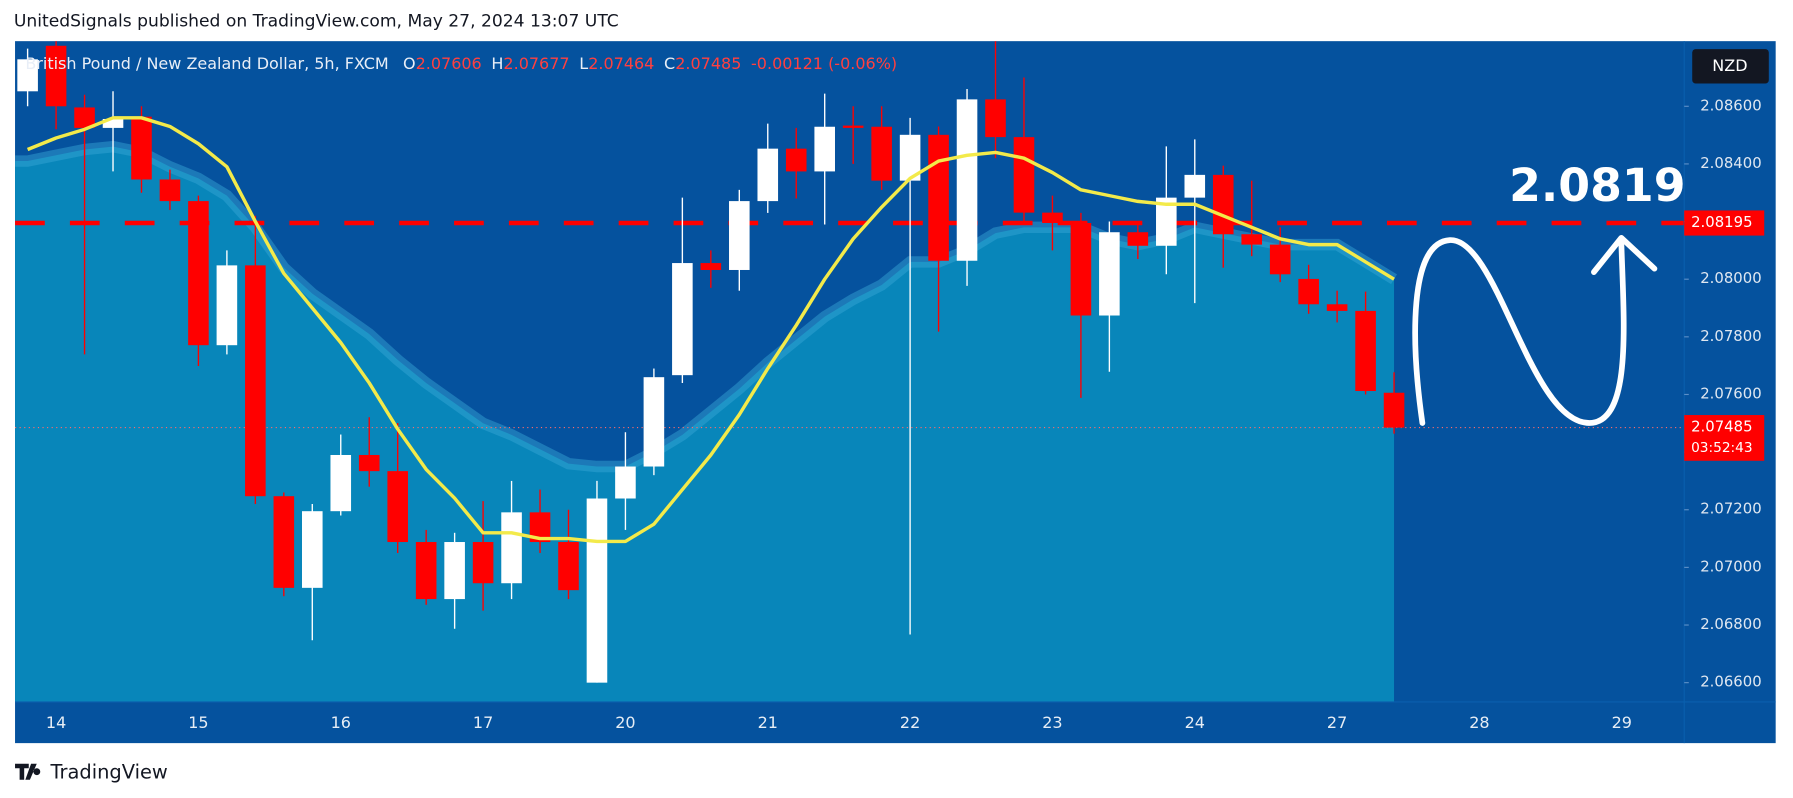 Image resolution: width=1793 pixels, height=798 pixels. I want to click on ohlc-letter: H, so click(497, 63).